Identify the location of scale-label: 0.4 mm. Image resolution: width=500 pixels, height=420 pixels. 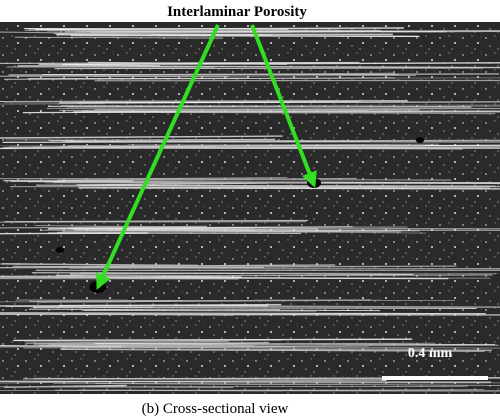
(430, 353).